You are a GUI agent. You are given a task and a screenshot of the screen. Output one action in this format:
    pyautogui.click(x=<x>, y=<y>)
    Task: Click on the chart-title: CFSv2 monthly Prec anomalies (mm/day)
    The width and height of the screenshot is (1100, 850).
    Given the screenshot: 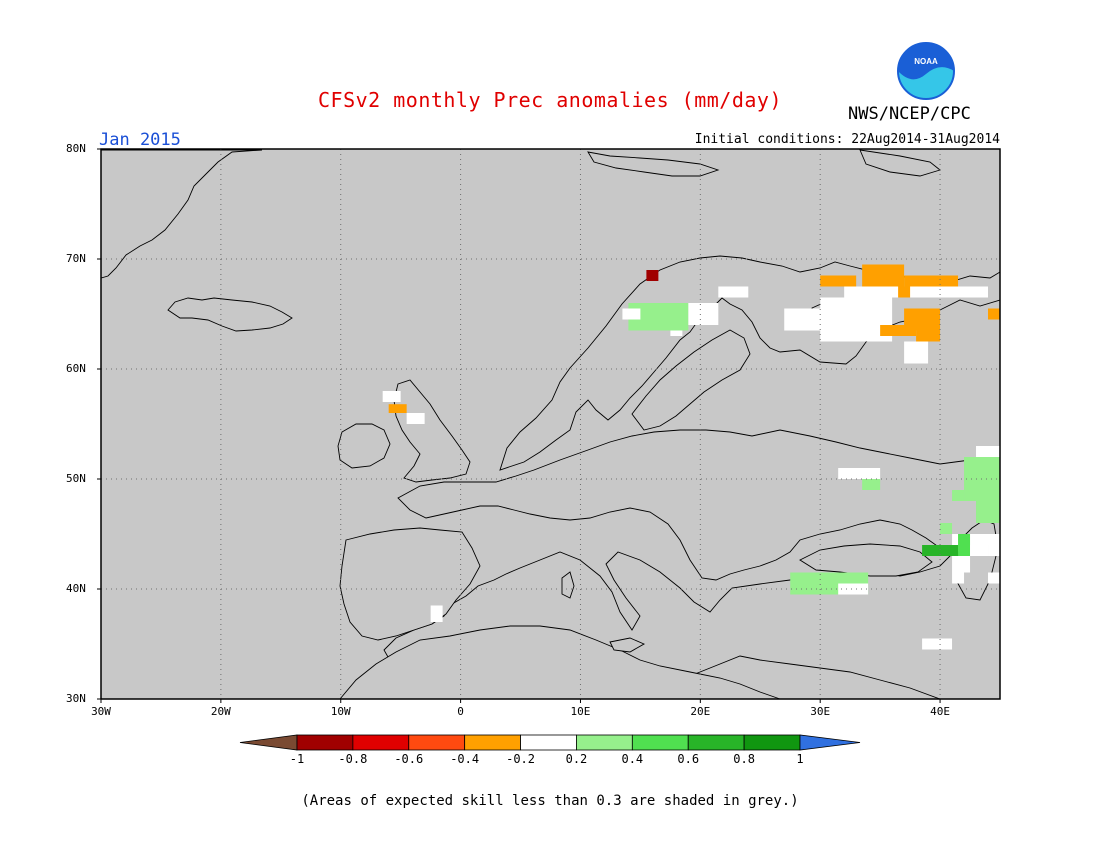 What is the action you would take?
    pyautogui.click(x=550, y=100)
    